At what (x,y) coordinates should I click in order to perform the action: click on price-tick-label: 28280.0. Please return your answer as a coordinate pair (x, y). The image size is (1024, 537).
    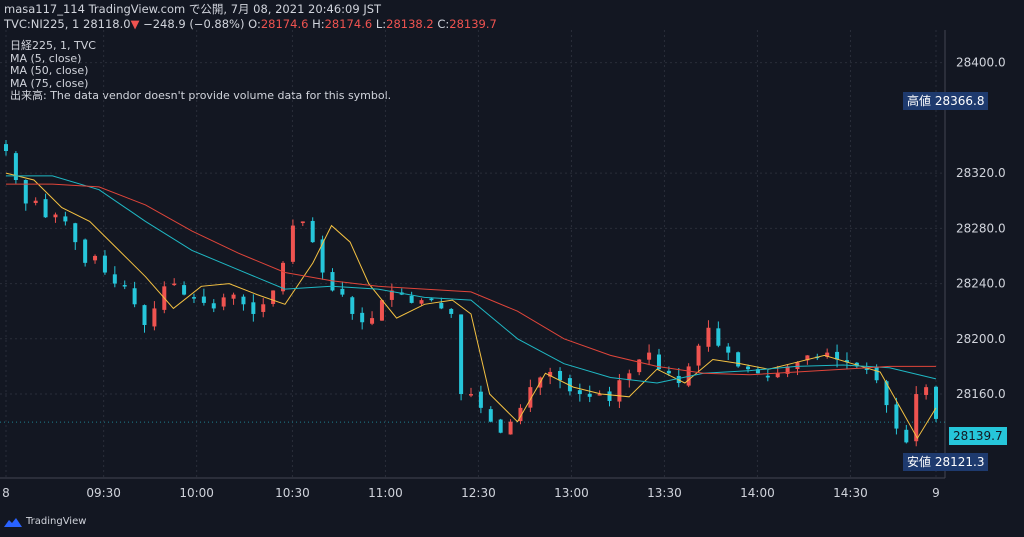
    Looking at the image, I should click on (981, 228).